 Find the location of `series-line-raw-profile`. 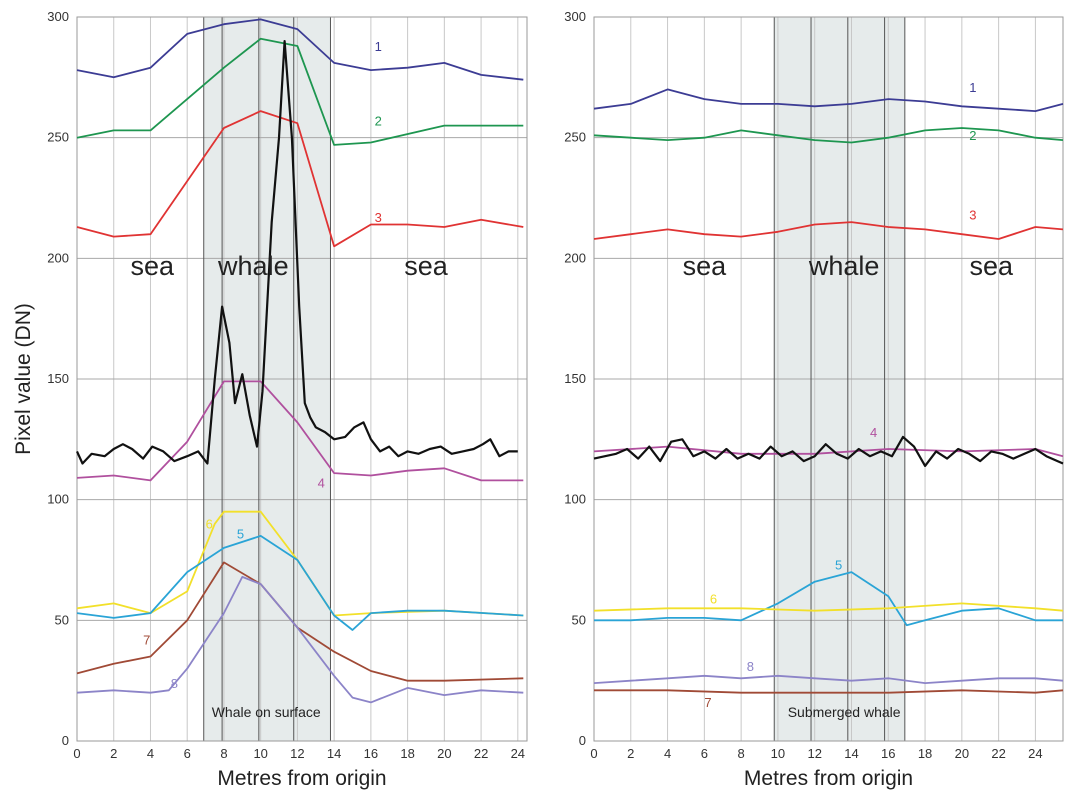

series-line-raw-profile is located at coordinates (828, 451).